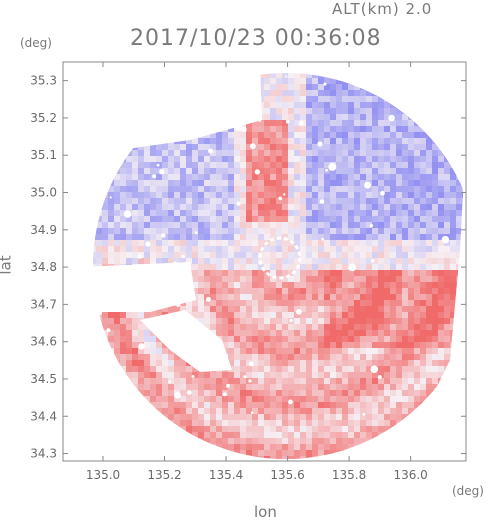 This screenshot has width=491, height=521. Describe the element at coordinates (287, 475) in the screenshot. I see `x-tick-label: 135.6` at that location.